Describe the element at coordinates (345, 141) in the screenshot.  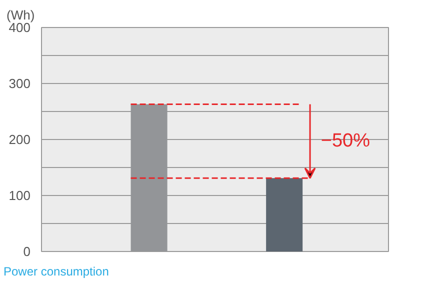
I see `annotation: −50%` at that location.